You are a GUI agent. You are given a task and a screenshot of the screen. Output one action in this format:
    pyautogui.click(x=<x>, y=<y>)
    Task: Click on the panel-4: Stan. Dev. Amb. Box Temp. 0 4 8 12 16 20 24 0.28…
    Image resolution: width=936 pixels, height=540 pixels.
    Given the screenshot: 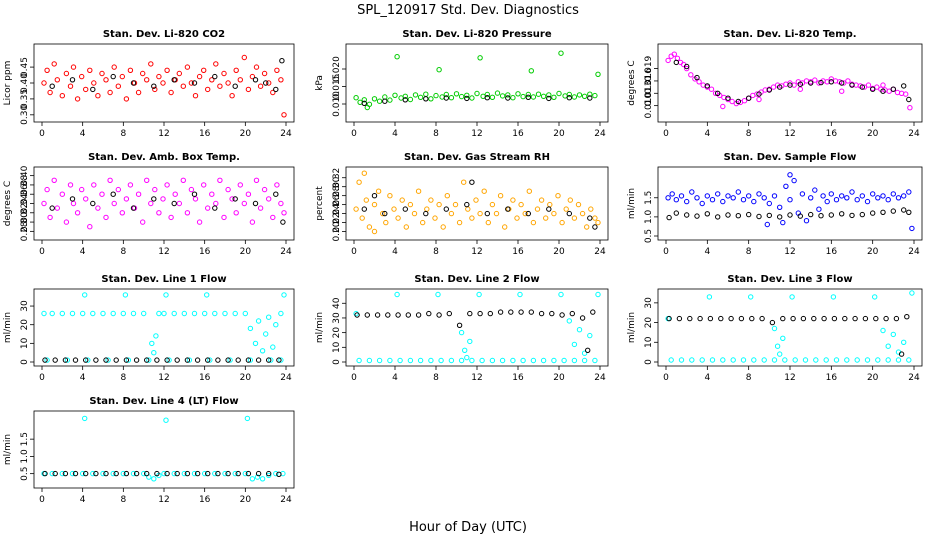 What is the action you would take?
    pyautogui.click(x=149, y=204)
    